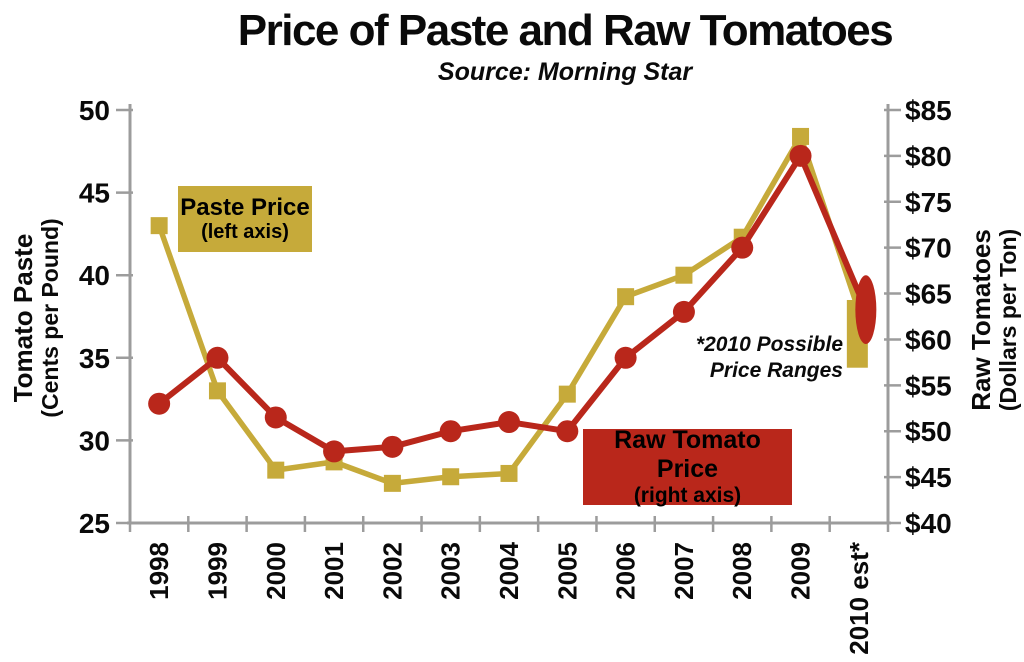 This screenshot has height=662, width=1024. I want to click on left-axis-tick-label: 45, so click(94, 193).